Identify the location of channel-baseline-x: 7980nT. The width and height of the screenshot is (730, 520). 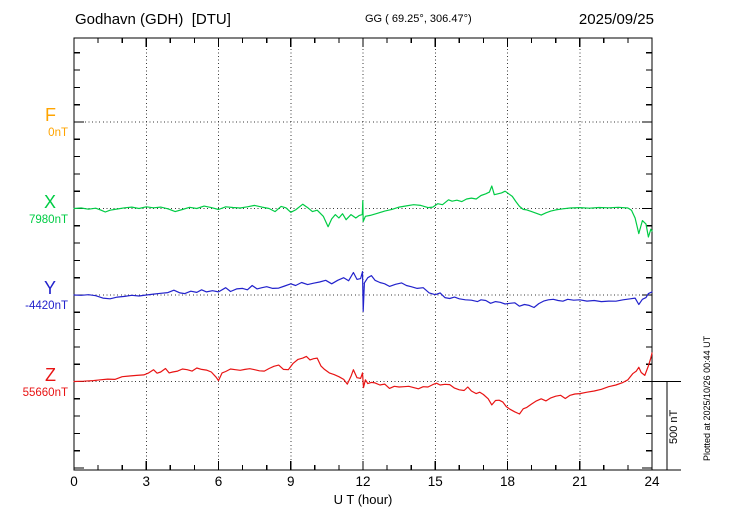
(48, 219).